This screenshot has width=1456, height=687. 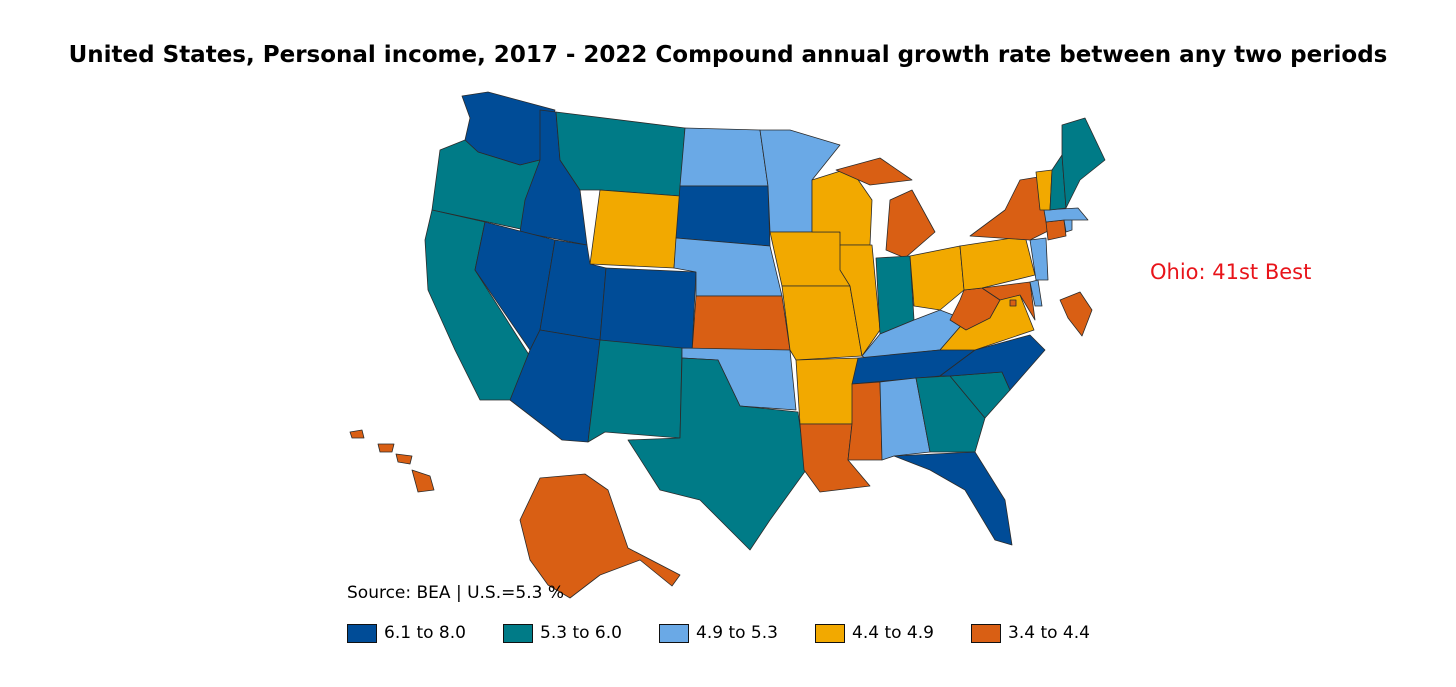 What do you see at coordinates (1083, 163) in the screenshot?
I see `state-ME` at bounding box center [1083, 163].